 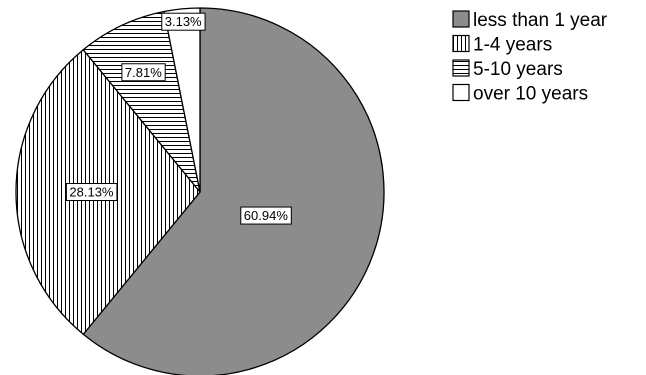 I want to click on legend-label: 1-4 years, so click(x=512, y=45).